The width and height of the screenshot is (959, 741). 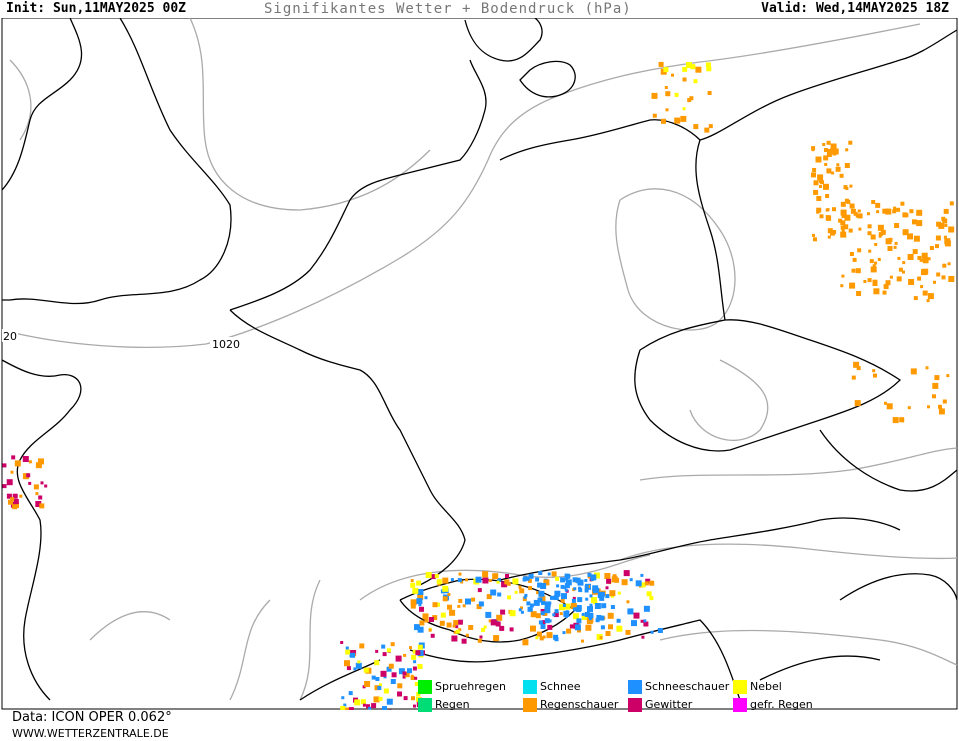 I want to click on baltic-coast, so click(x=728, y=95).